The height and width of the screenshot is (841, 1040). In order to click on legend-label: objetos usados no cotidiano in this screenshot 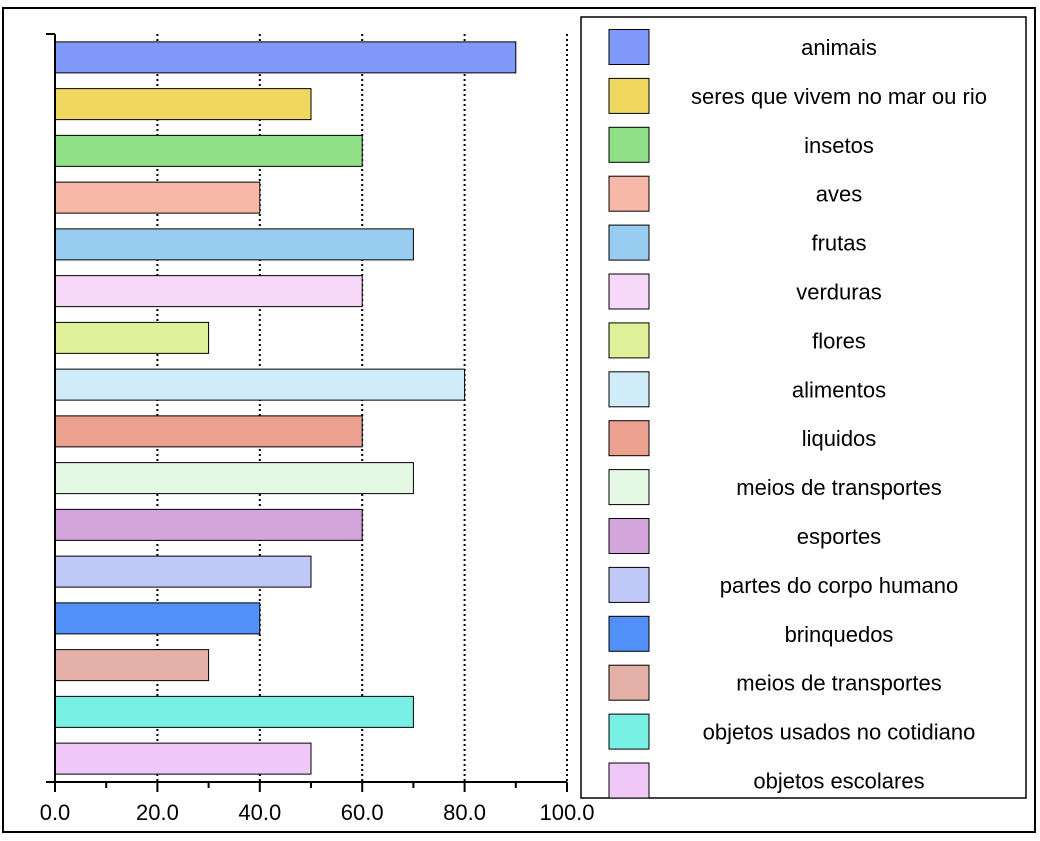, I will do `click(839, 732)`.